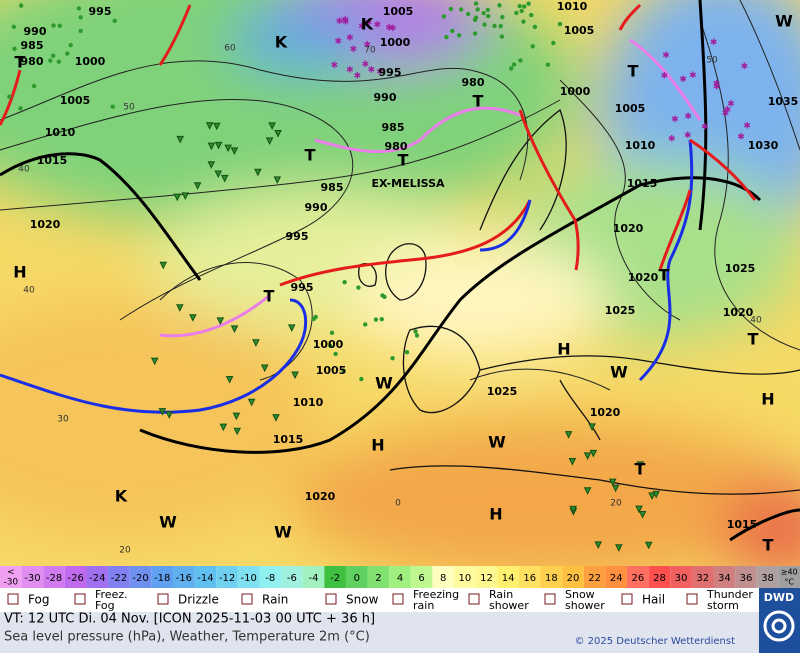  Describe the element at coordinates (723, 605) in the screenshot. I see `legend-label-line: storm` at that location.